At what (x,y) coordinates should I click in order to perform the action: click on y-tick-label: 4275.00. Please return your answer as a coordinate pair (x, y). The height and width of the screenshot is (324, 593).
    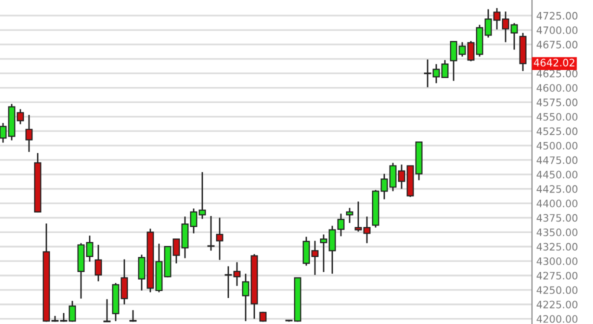
    Looking at the image, I should click on (557, 276).